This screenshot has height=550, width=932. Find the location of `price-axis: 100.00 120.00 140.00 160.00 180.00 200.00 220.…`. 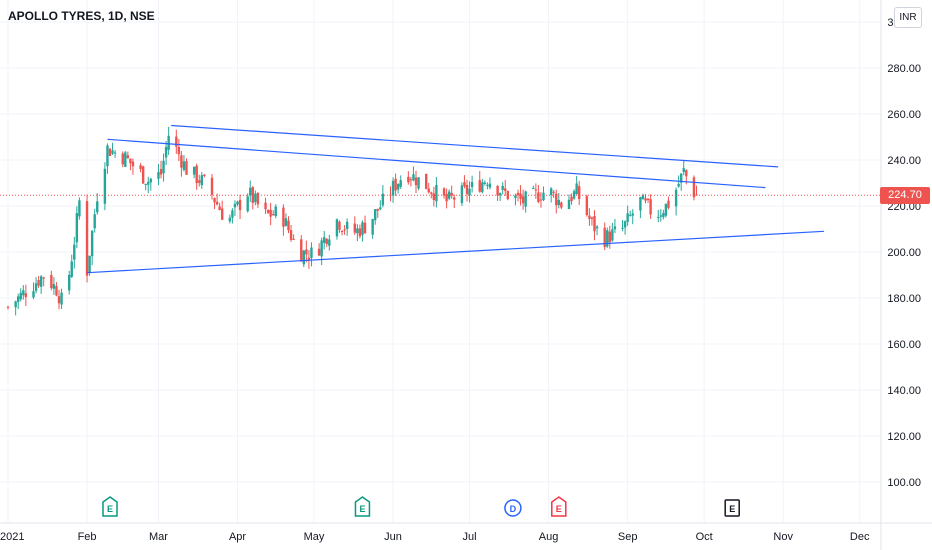

price-axis: 100.00 120.00 140.00 160.00 180.00 200.00 220.… is located at coordinates (904, 253).